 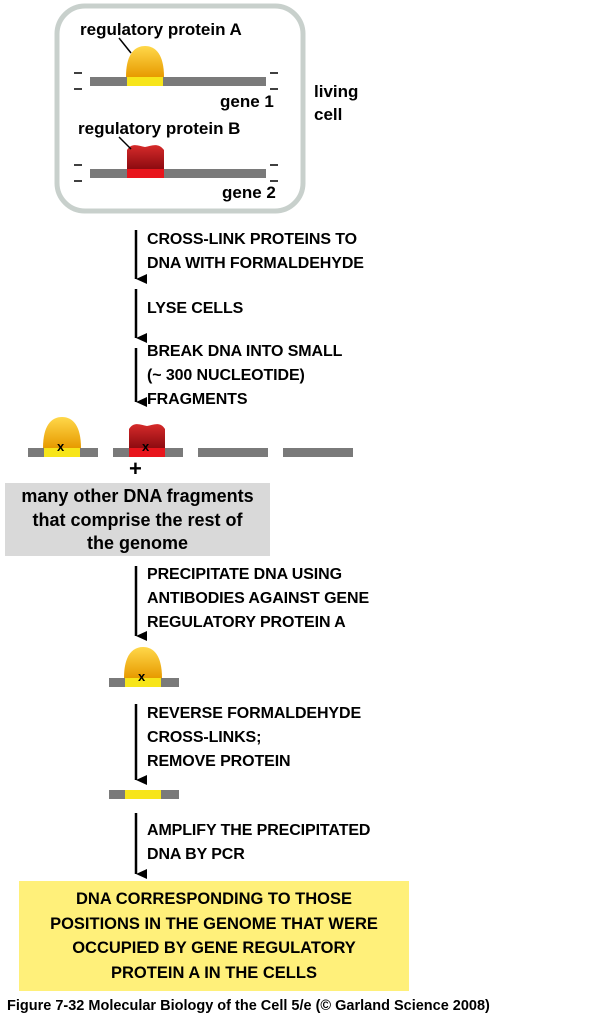 What do you see at coordinates (254, 713) in the screenshot?
I see `step-reverse-crosslinks-line1: REVERSE FORMALDEHYDE` at bounding box center [254, 713].